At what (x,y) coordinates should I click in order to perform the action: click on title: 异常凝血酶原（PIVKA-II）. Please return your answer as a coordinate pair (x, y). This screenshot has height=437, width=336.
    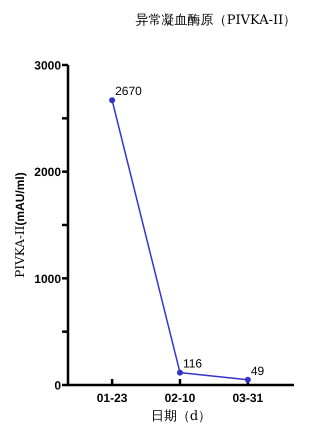
    Looking at the image, I should click on (216, 20).